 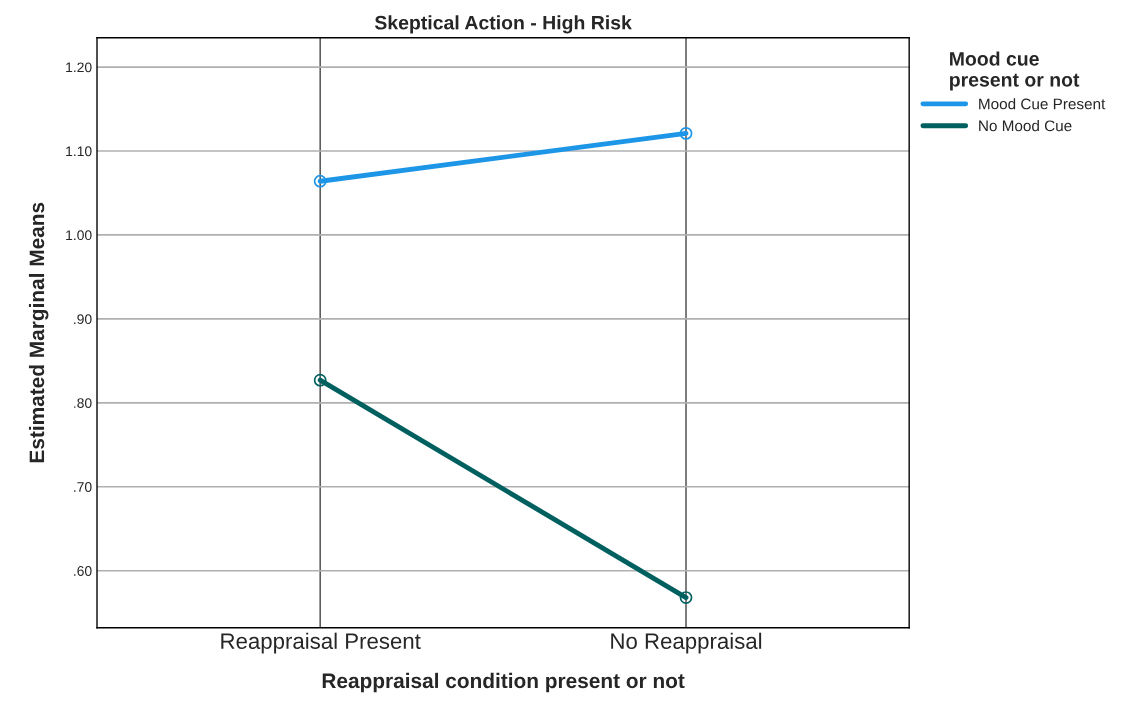 What do you see at coordinates (321, 643) in the screenshot?
I see `x-tick-label: Reappraisal Present` at bounding box center [321, 643].